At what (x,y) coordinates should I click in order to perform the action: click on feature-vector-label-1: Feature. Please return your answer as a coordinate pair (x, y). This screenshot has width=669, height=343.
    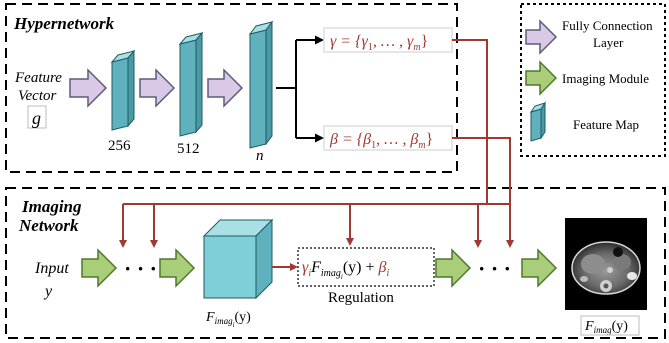
    Looking at the image, I should click on (38, 78).